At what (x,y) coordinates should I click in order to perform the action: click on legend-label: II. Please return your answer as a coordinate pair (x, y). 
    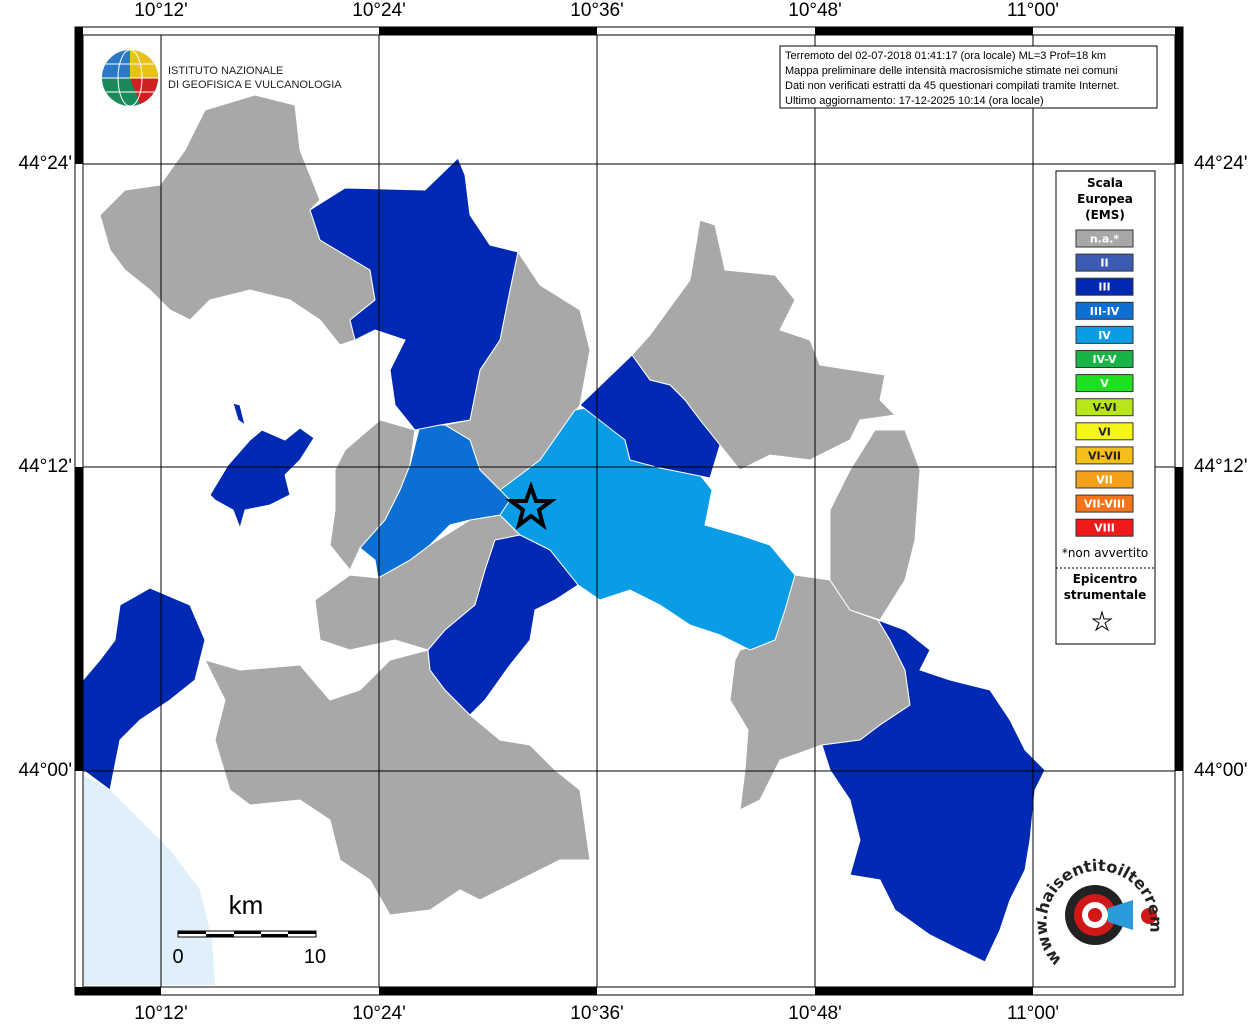
    Looking at the image, I should click on (1104, 263).